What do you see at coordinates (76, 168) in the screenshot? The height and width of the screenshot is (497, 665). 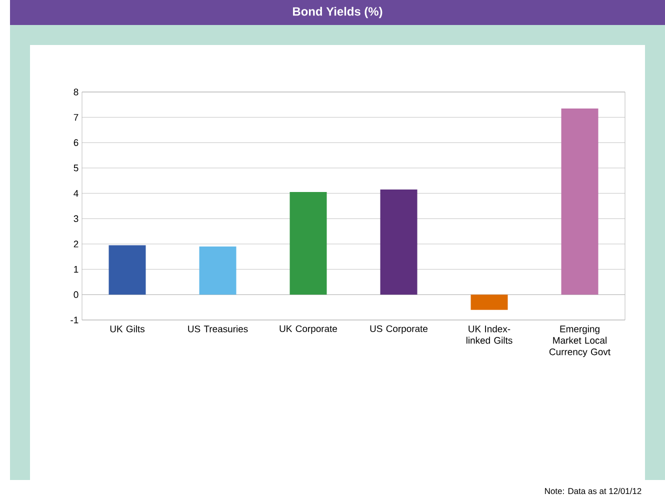 I see `y-tick-label: 5` at bounding box center [76, 168].